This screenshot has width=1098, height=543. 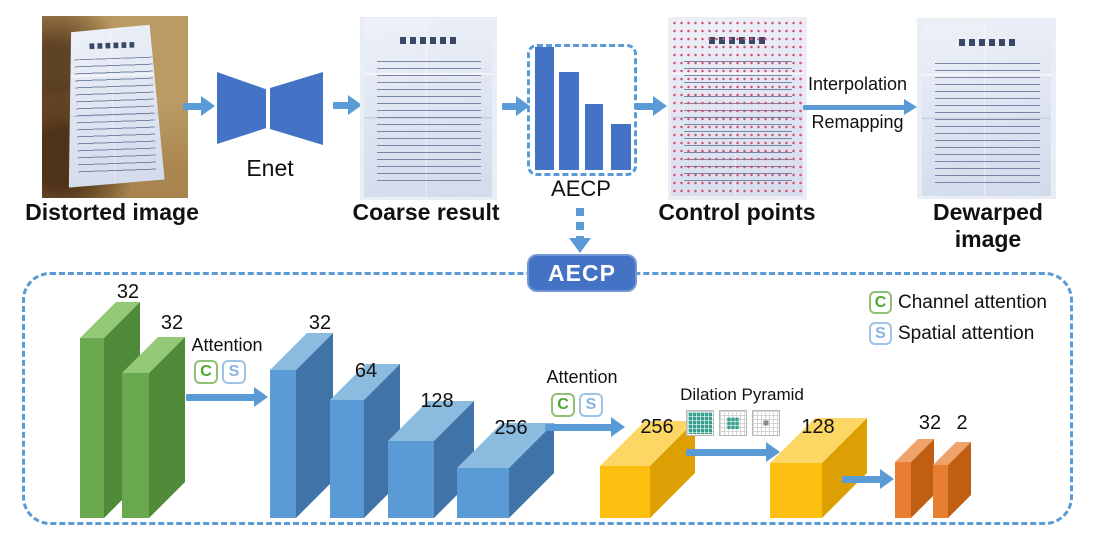 I want to click on legend-spatial-chip: S, so click(x=880, y=333).